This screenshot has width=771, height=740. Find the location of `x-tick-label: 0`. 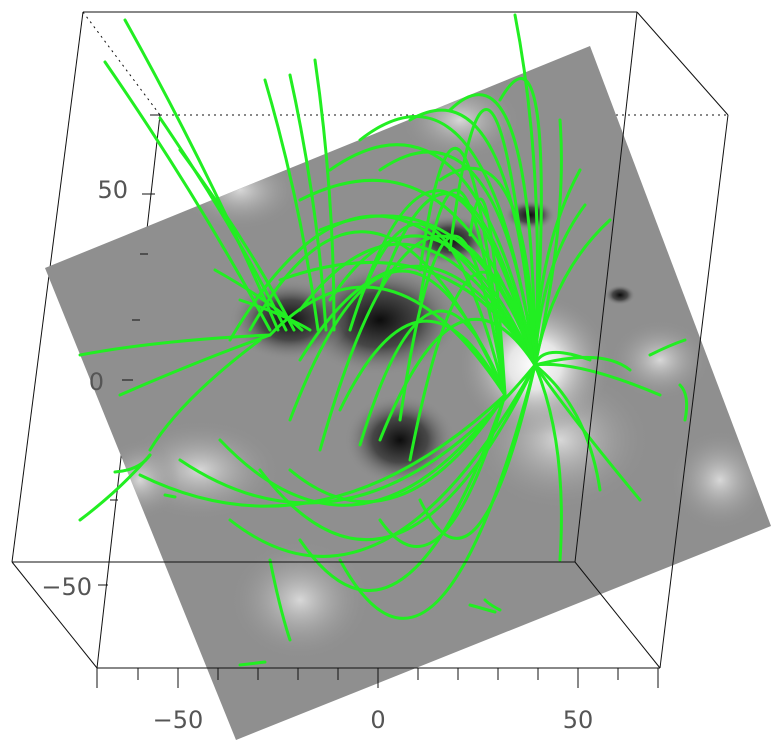

x-tick-label: 0 is located at coordinates (377, 720).